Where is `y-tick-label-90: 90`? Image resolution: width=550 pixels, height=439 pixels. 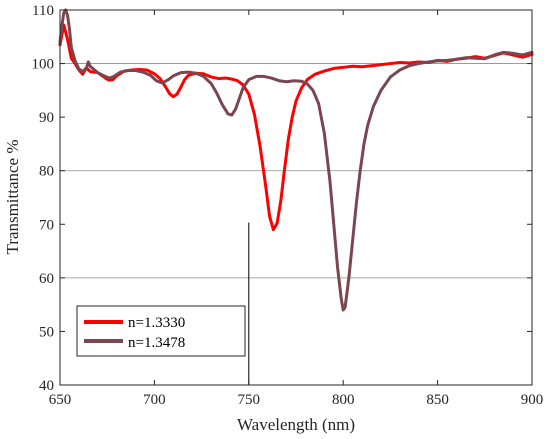
y-tick-label-90: 90 is located at coordinates (46, 118).